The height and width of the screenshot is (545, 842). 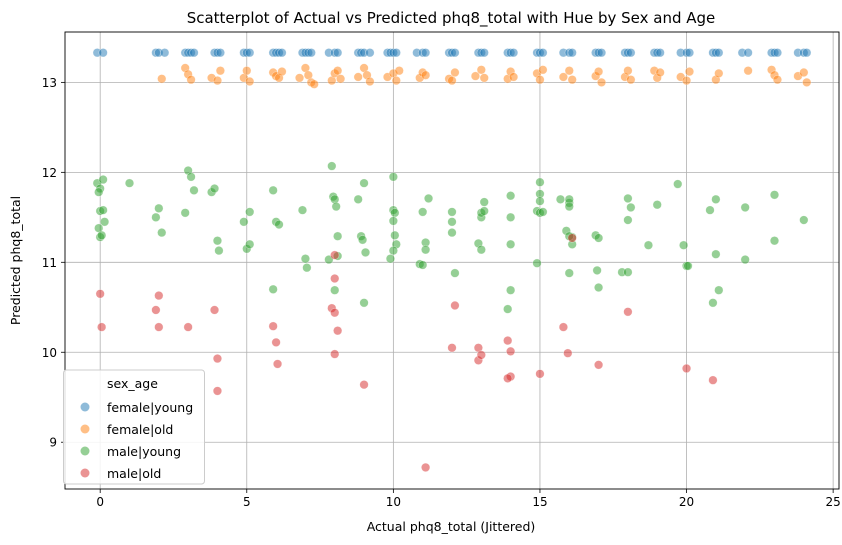 What do you see at coordinates (132, 383) in the screenshot?
I see `legend-title: sex_age` at bounding box center [132, 383].